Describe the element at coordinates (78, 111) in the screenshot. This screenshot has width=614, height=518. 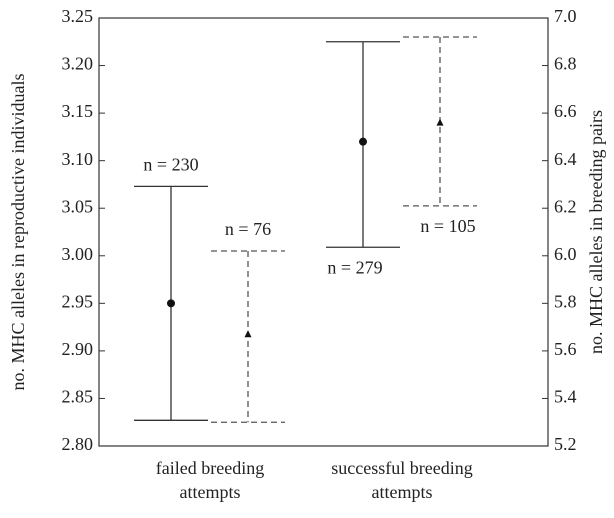
I see `y-tick-label: 3.15` at that location.